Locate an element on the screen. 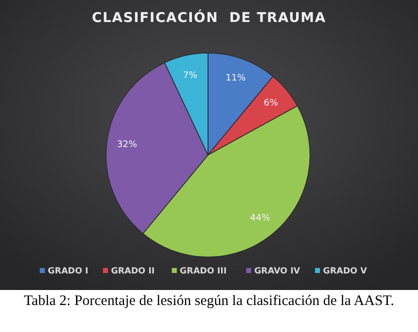  legend-label: GRADO II is located at coordinates (133, 271).